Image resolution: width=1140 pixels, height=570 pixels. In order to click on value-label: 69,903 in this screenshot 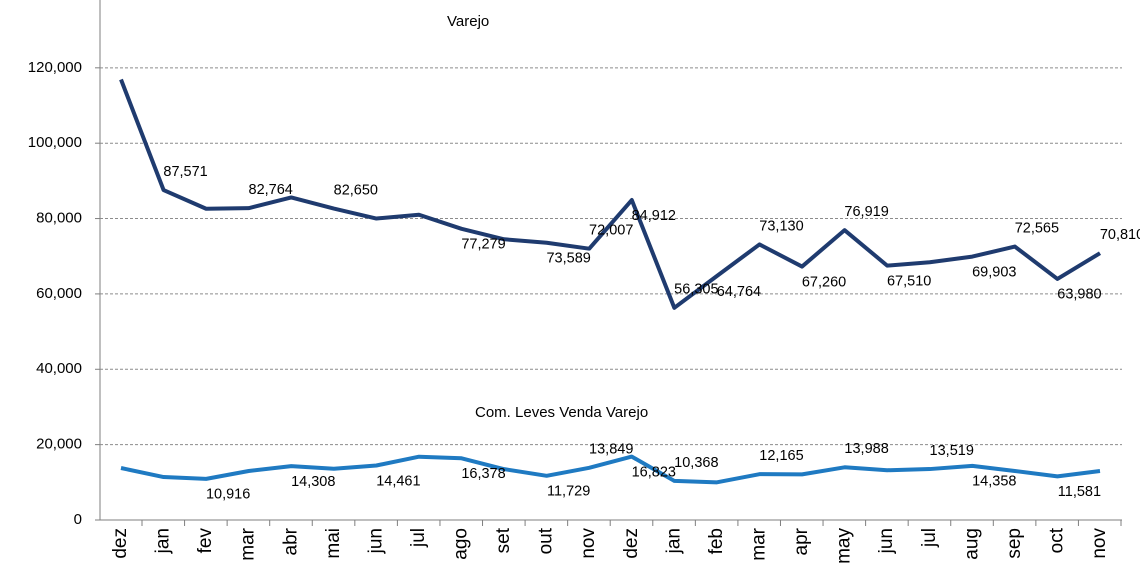, I will do `click(994, 272)`.